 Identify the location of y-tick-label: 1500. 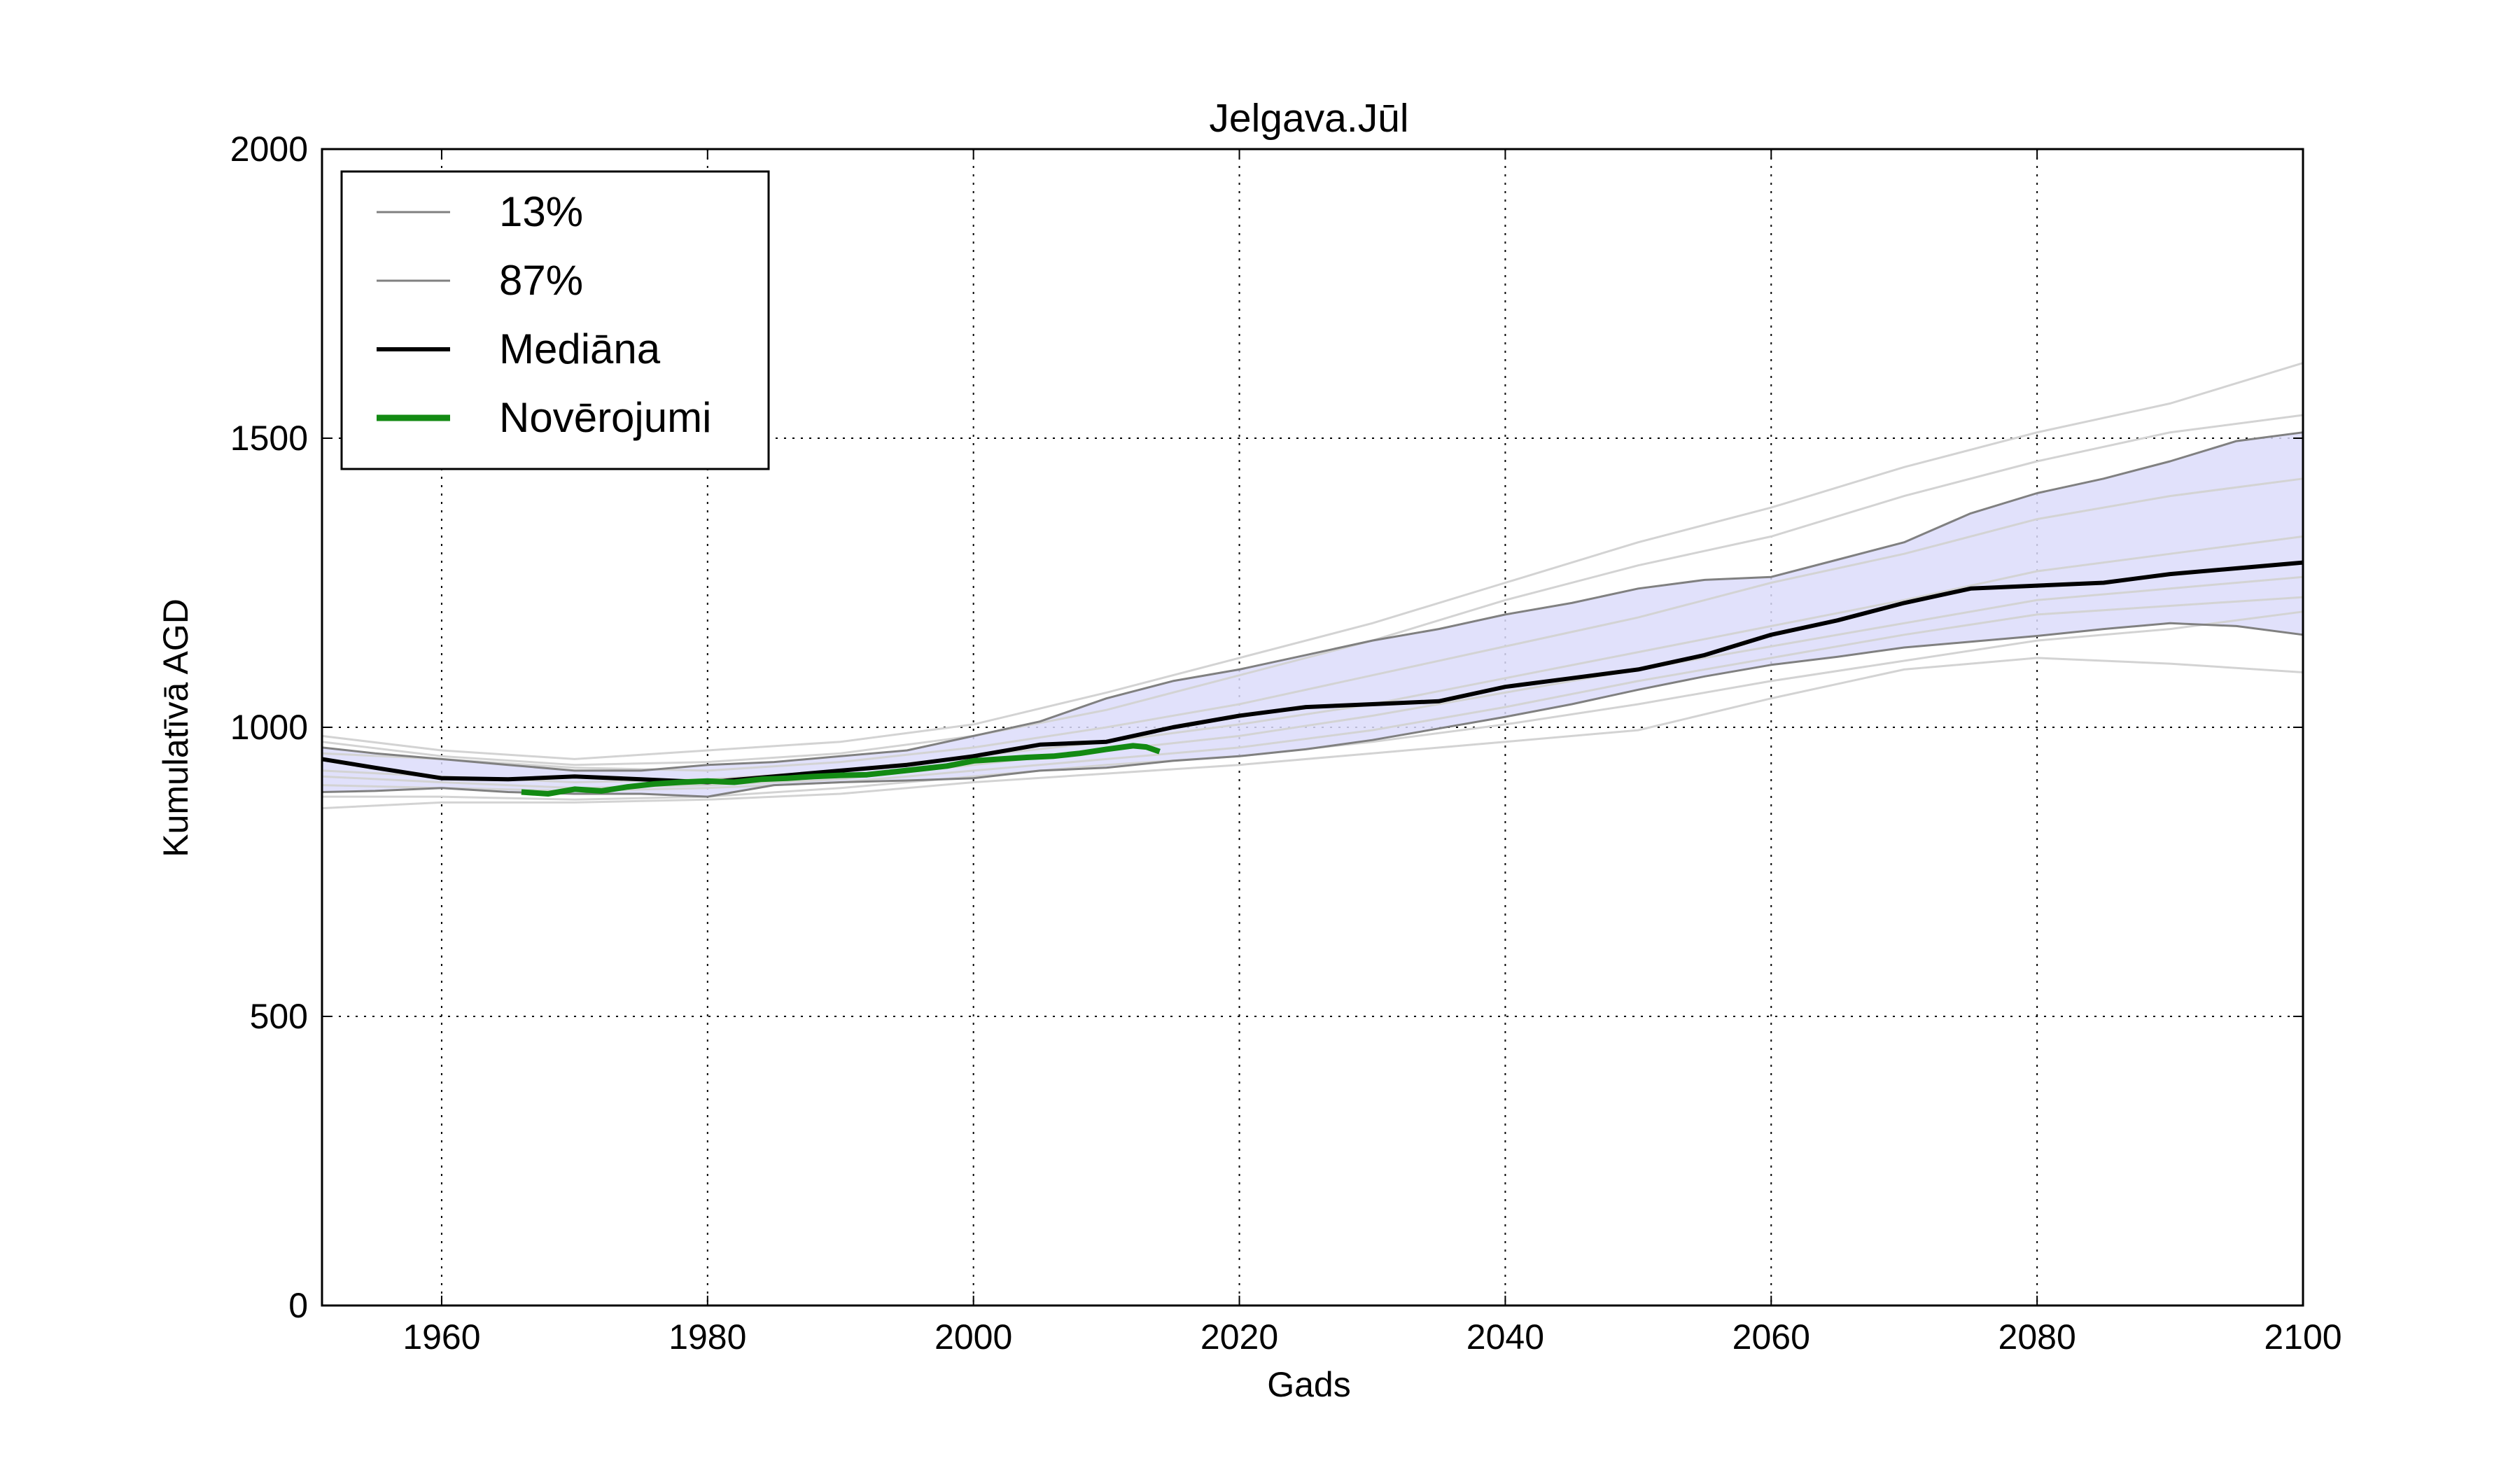
(269, 438).